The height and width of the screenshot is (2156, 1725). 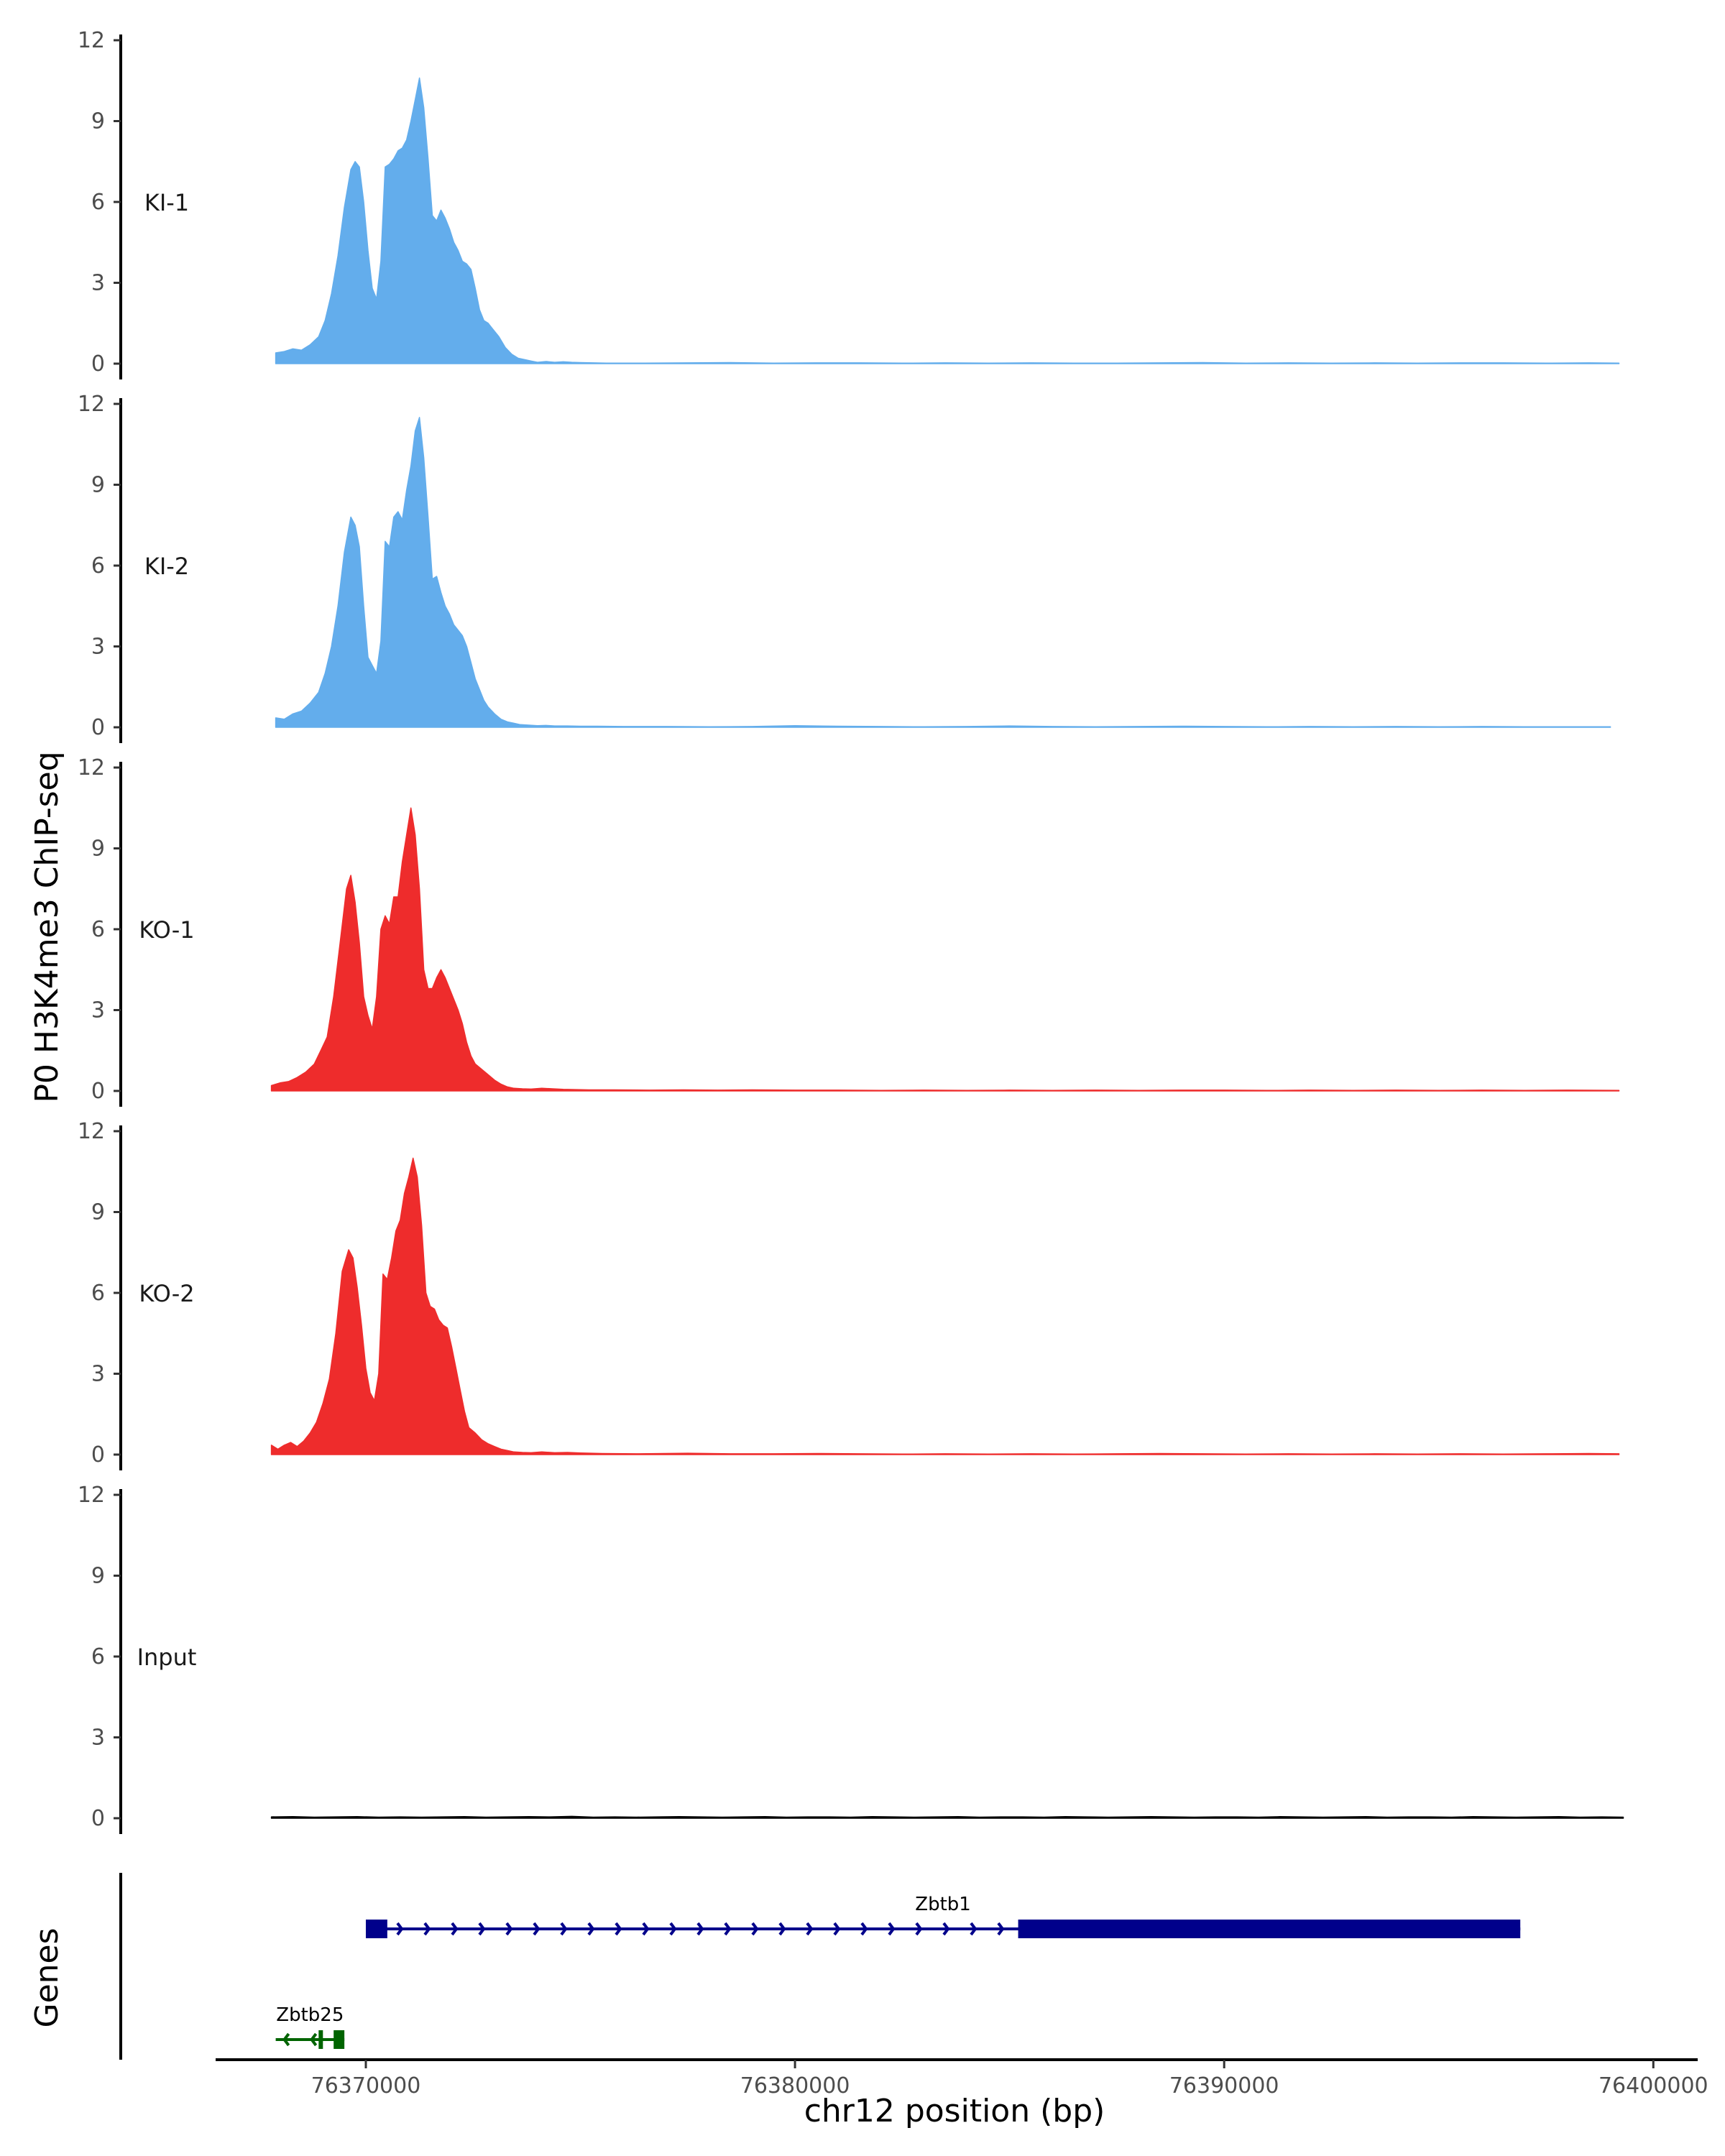 What do you see at coordinates (851, 1658) in the screenshot?
I see `track-input: 0 3 6 9 12 Input` at bounding box center [851, 1658].